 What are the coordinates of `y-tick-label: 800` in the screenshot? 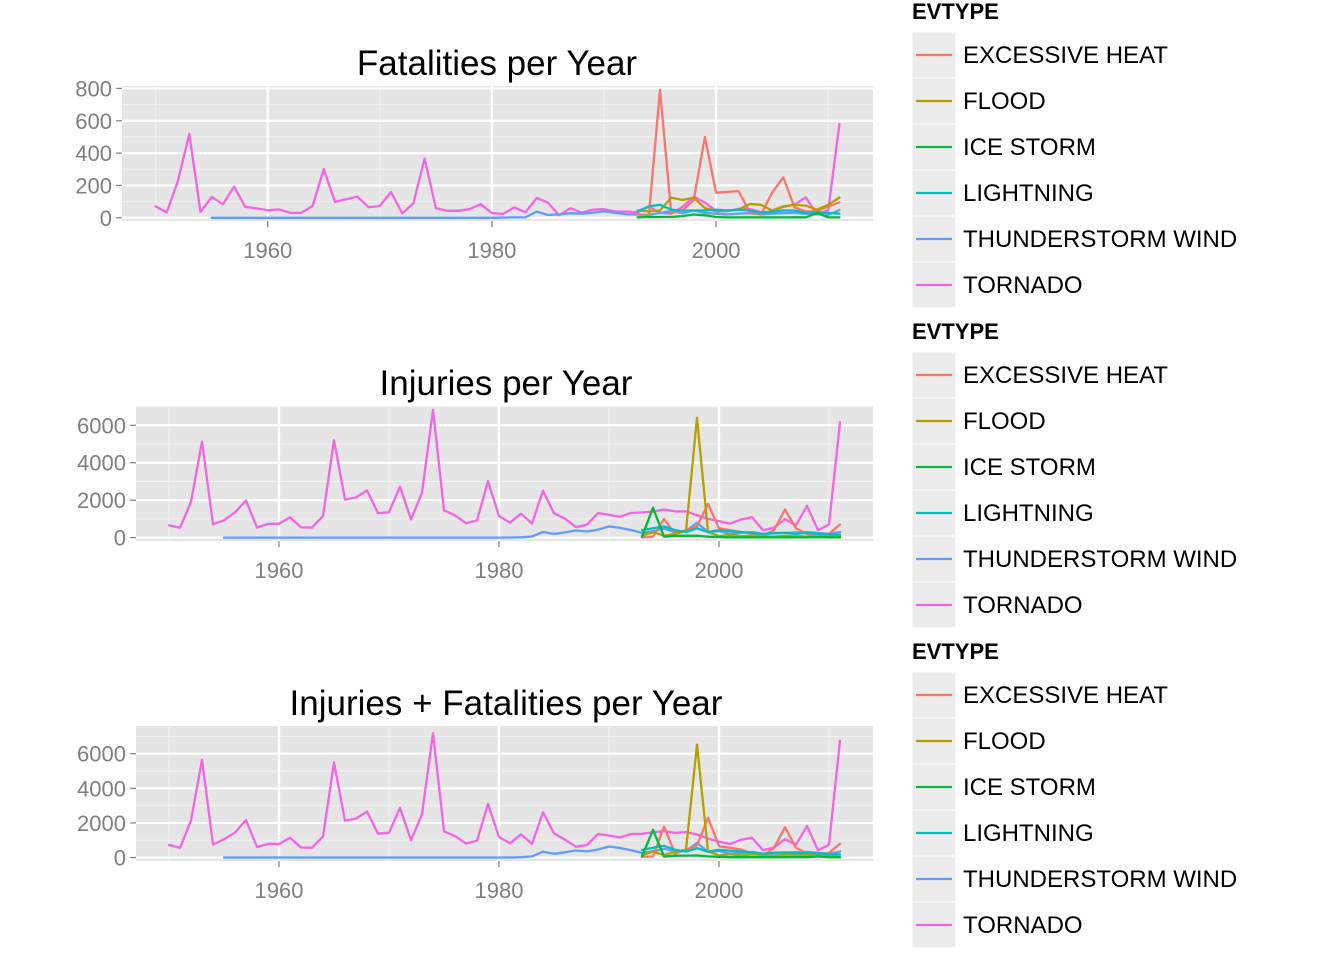 It's located at (93, 88).